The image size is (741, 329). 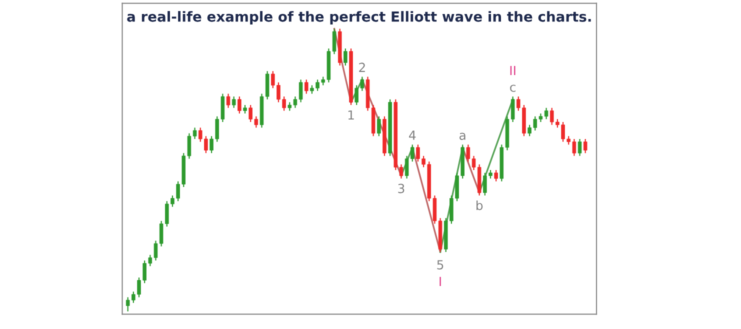 What do you see at coordinates (412, 135) in the screenshot?
I see `annotation: 4` at bounding box center [412, 135].